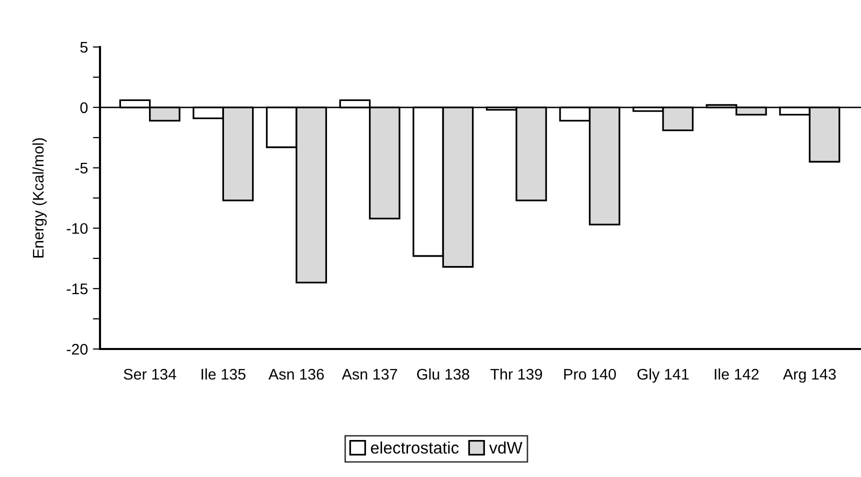 The image size is (861, 477). What do you see at coordinates (663, 375) in the screenshot?
I see `x-tick-label: Gly 141` at bounding box center [663, 375].